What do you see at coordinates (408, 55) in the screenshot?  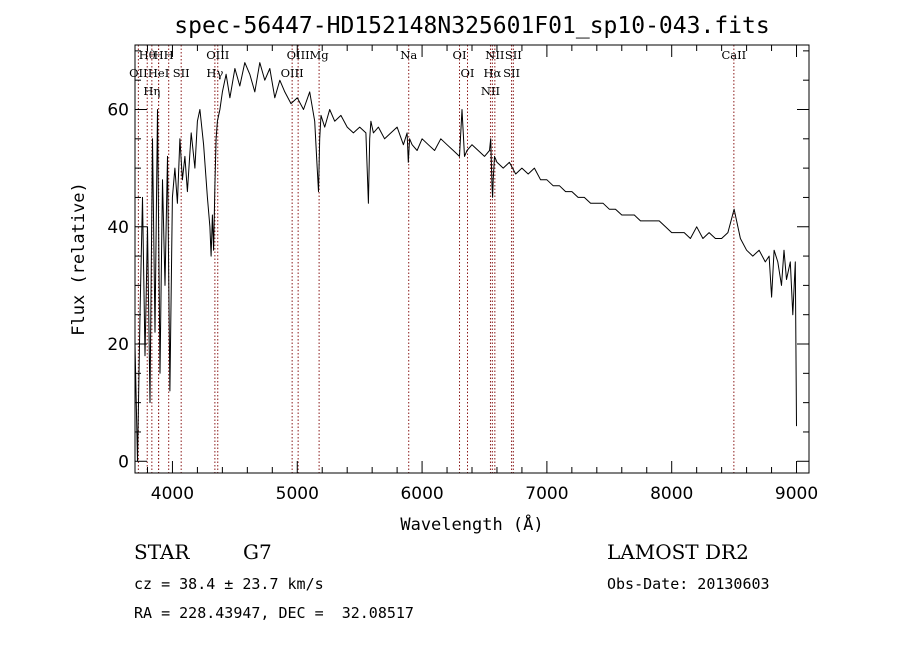 I see `line-label-12: Na` at bounding box center [408, 55].